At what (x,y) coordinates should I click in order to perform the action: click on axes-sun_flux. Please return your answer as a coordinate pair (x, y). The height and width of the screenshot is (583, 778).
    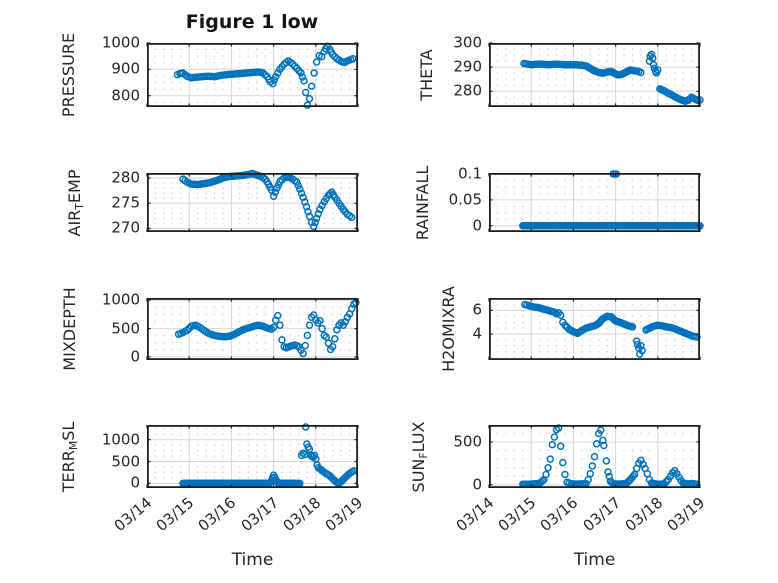
    Looking at the image, I should click on (594, 456).